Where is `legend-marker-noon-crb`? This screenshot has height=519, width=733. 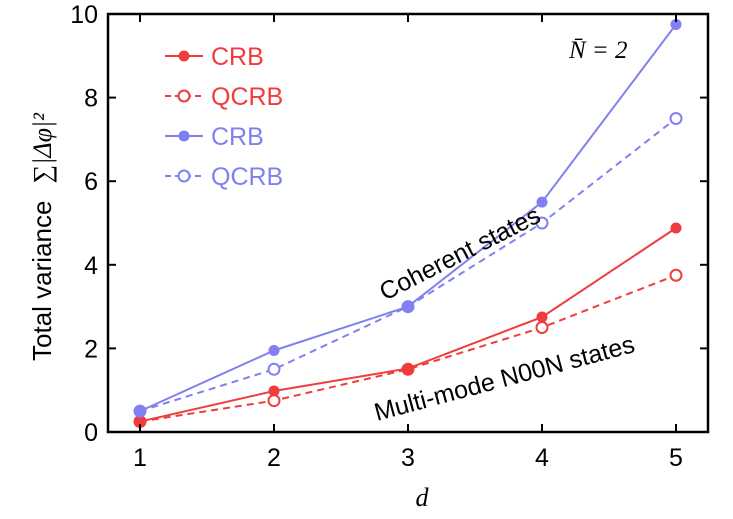 legend-marker-noon-crb is located at coordinates (184, 56).